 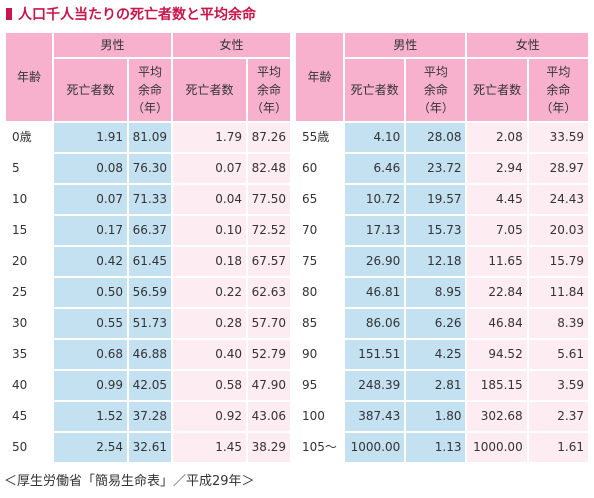 I want to click on source-note: ＜厚生労働省「簡易生命表」／平成29年＞, so click(x=129, y=481).